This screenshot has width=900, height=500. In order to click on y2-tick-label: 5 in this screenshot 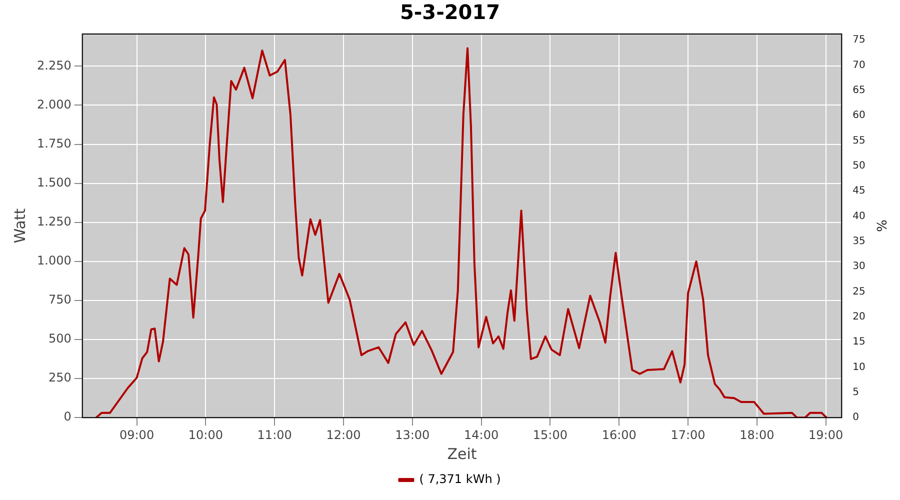, I will do `click(856, 392)`.